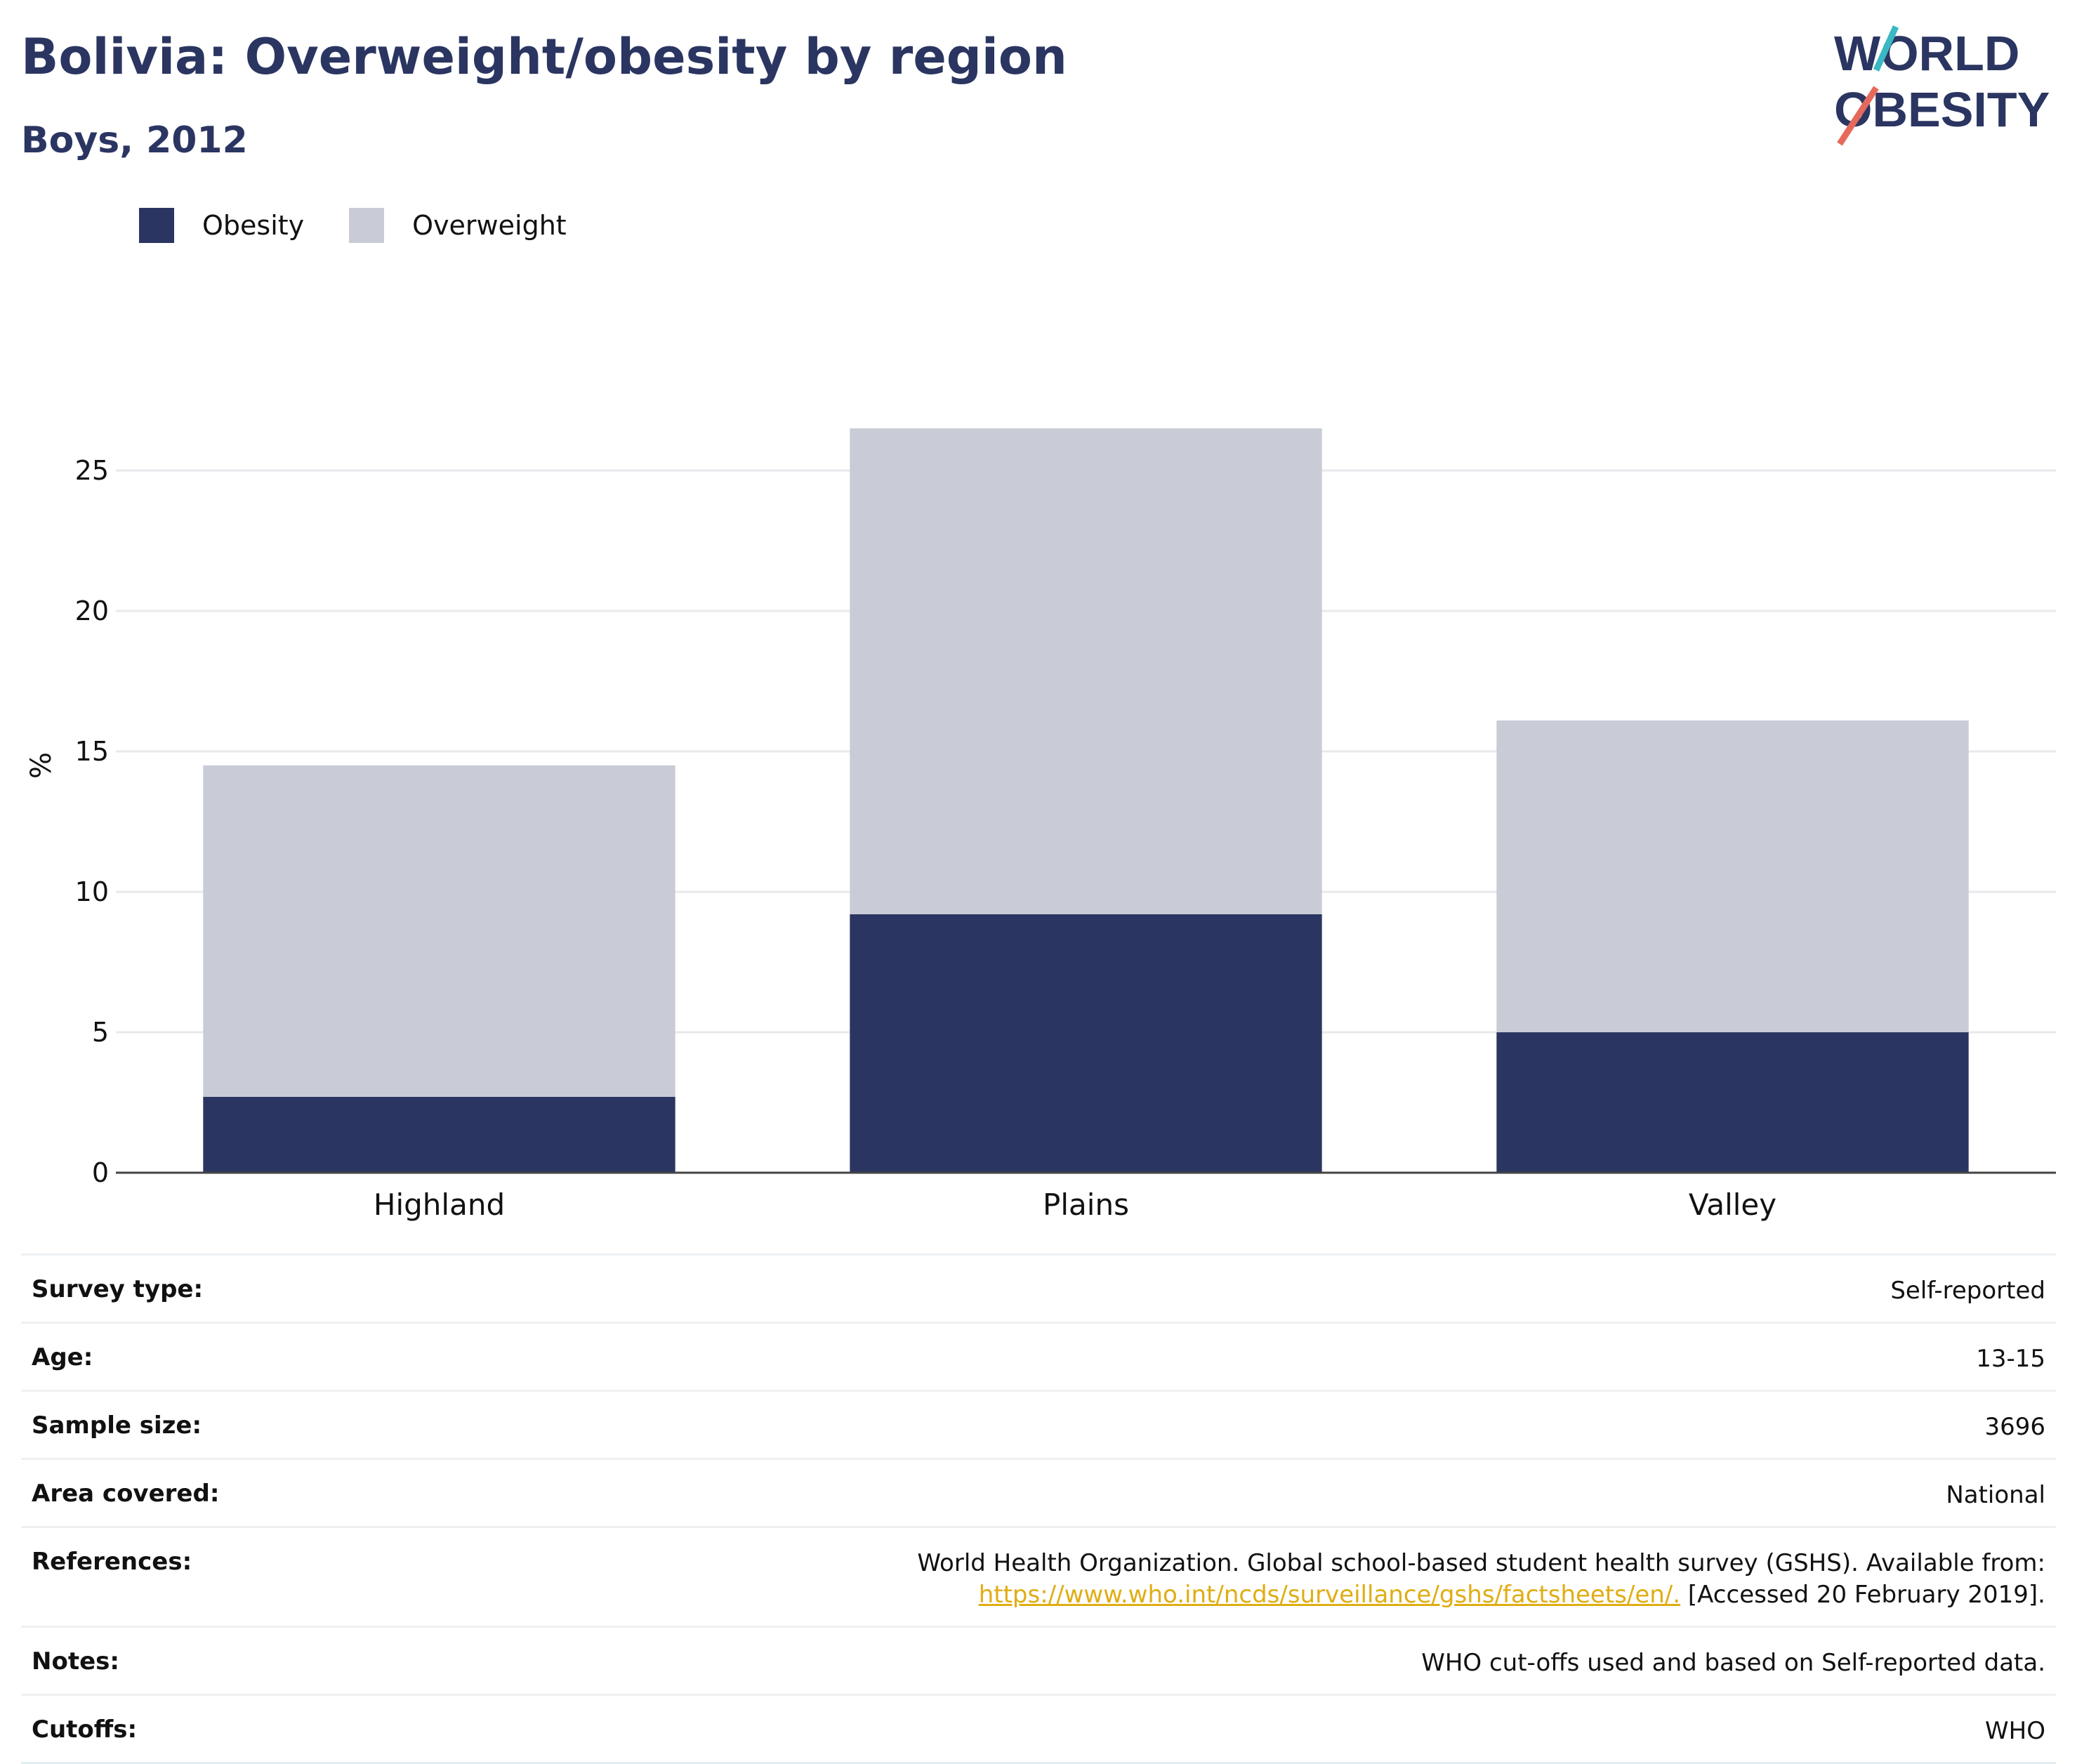 The image size is (2077, 1764). I want to click on svg-text: WORLD, so click(1926, 53).